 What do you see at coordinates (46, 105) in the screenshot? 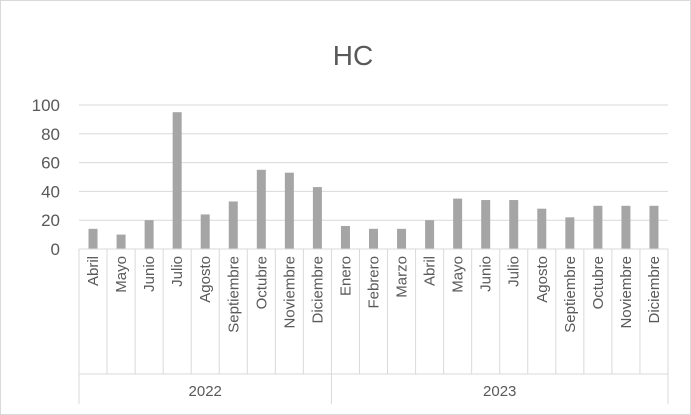
I see `y-tick-label: 100` at bounding box center [46, 105].